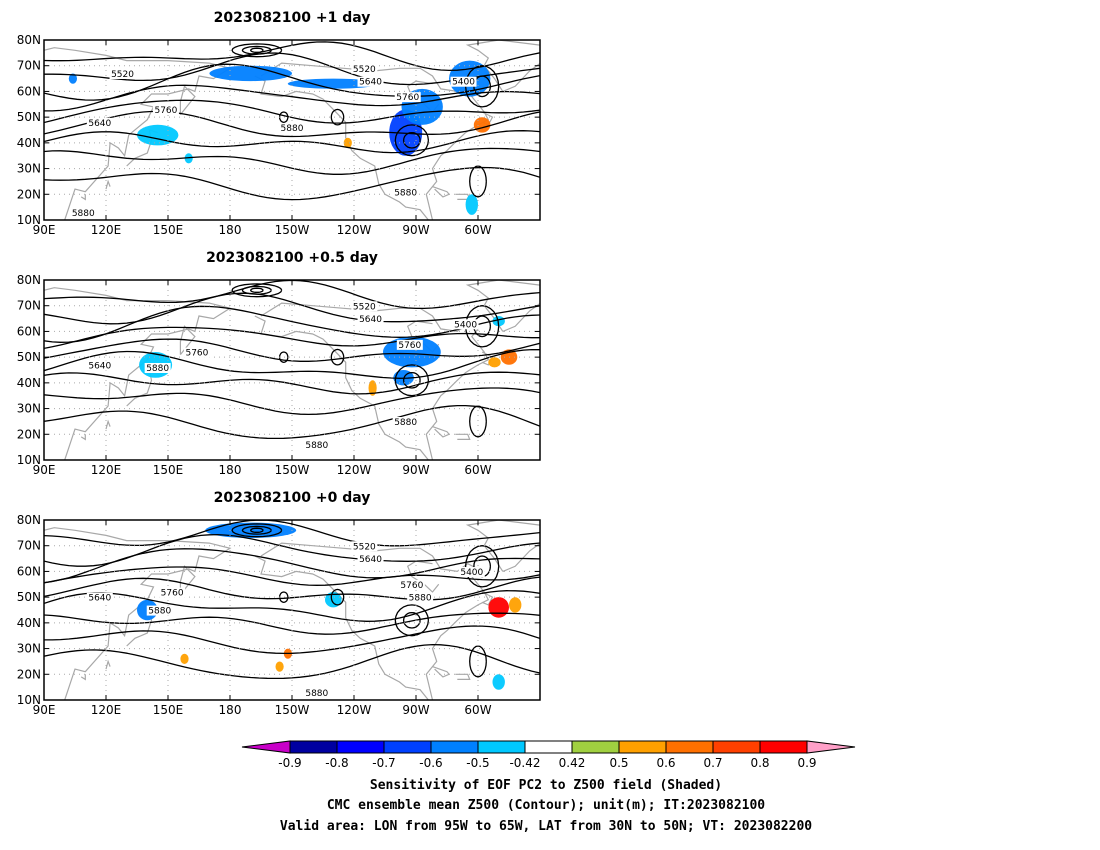 Image resolution: width=1100 pixels, height=850 pixels. Describe the element at coordinates (292, 18) in the screenshot. I see `panel-title: 2023082100 +1 day` at that location.